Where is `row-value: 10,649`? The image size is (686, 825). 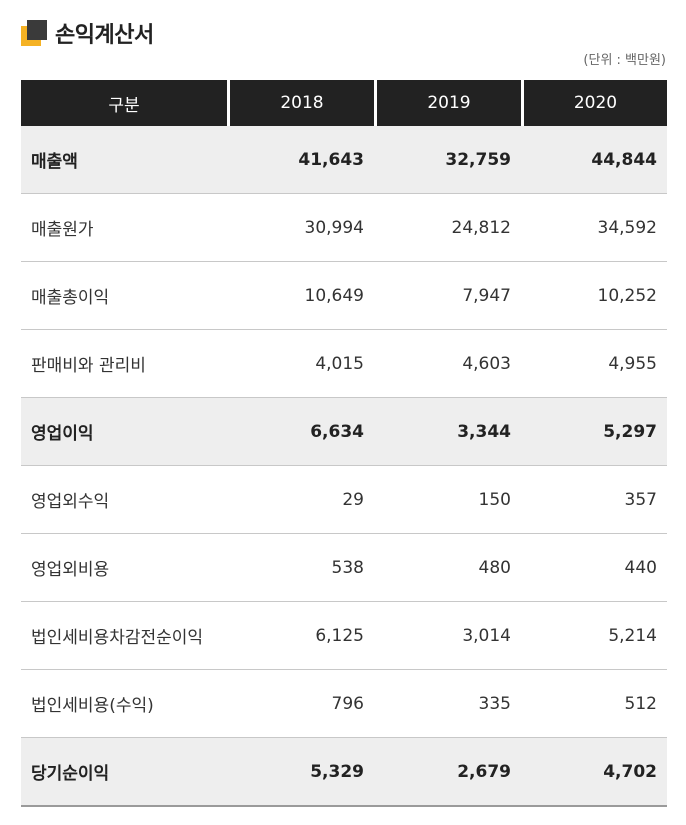
row-value: 10,649 is located at coordinates (300, 296).